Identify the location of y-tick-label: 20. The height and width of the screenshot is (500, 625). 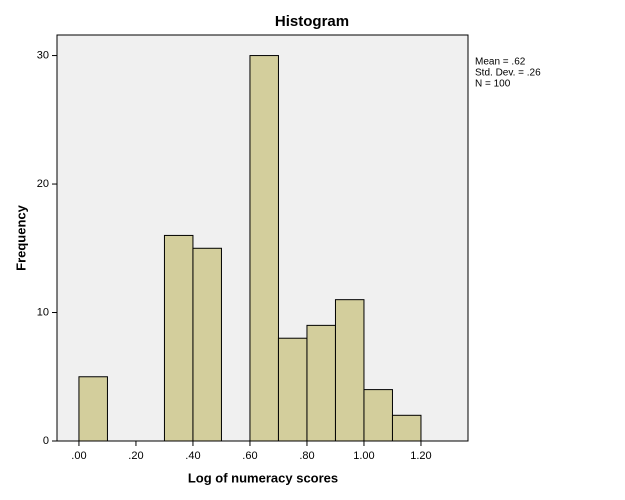
(43, 184).